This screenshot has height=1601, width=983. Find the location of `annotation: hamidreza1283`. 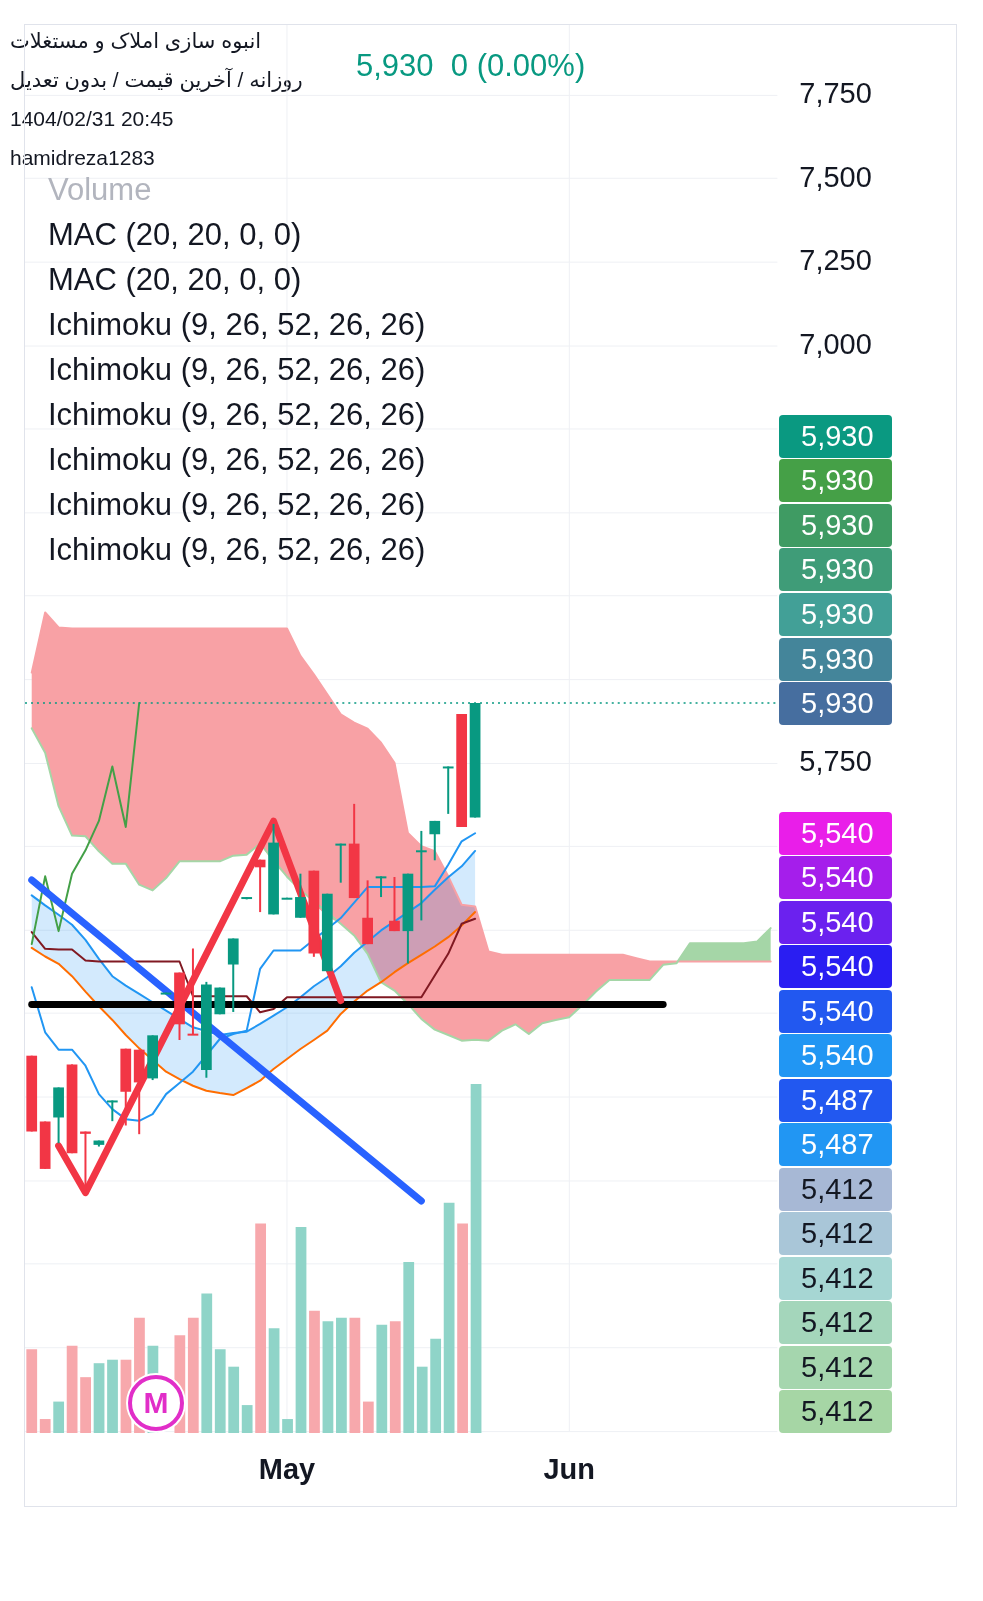

annotation: hamidreza1283 is located at coordinates (82, 157).